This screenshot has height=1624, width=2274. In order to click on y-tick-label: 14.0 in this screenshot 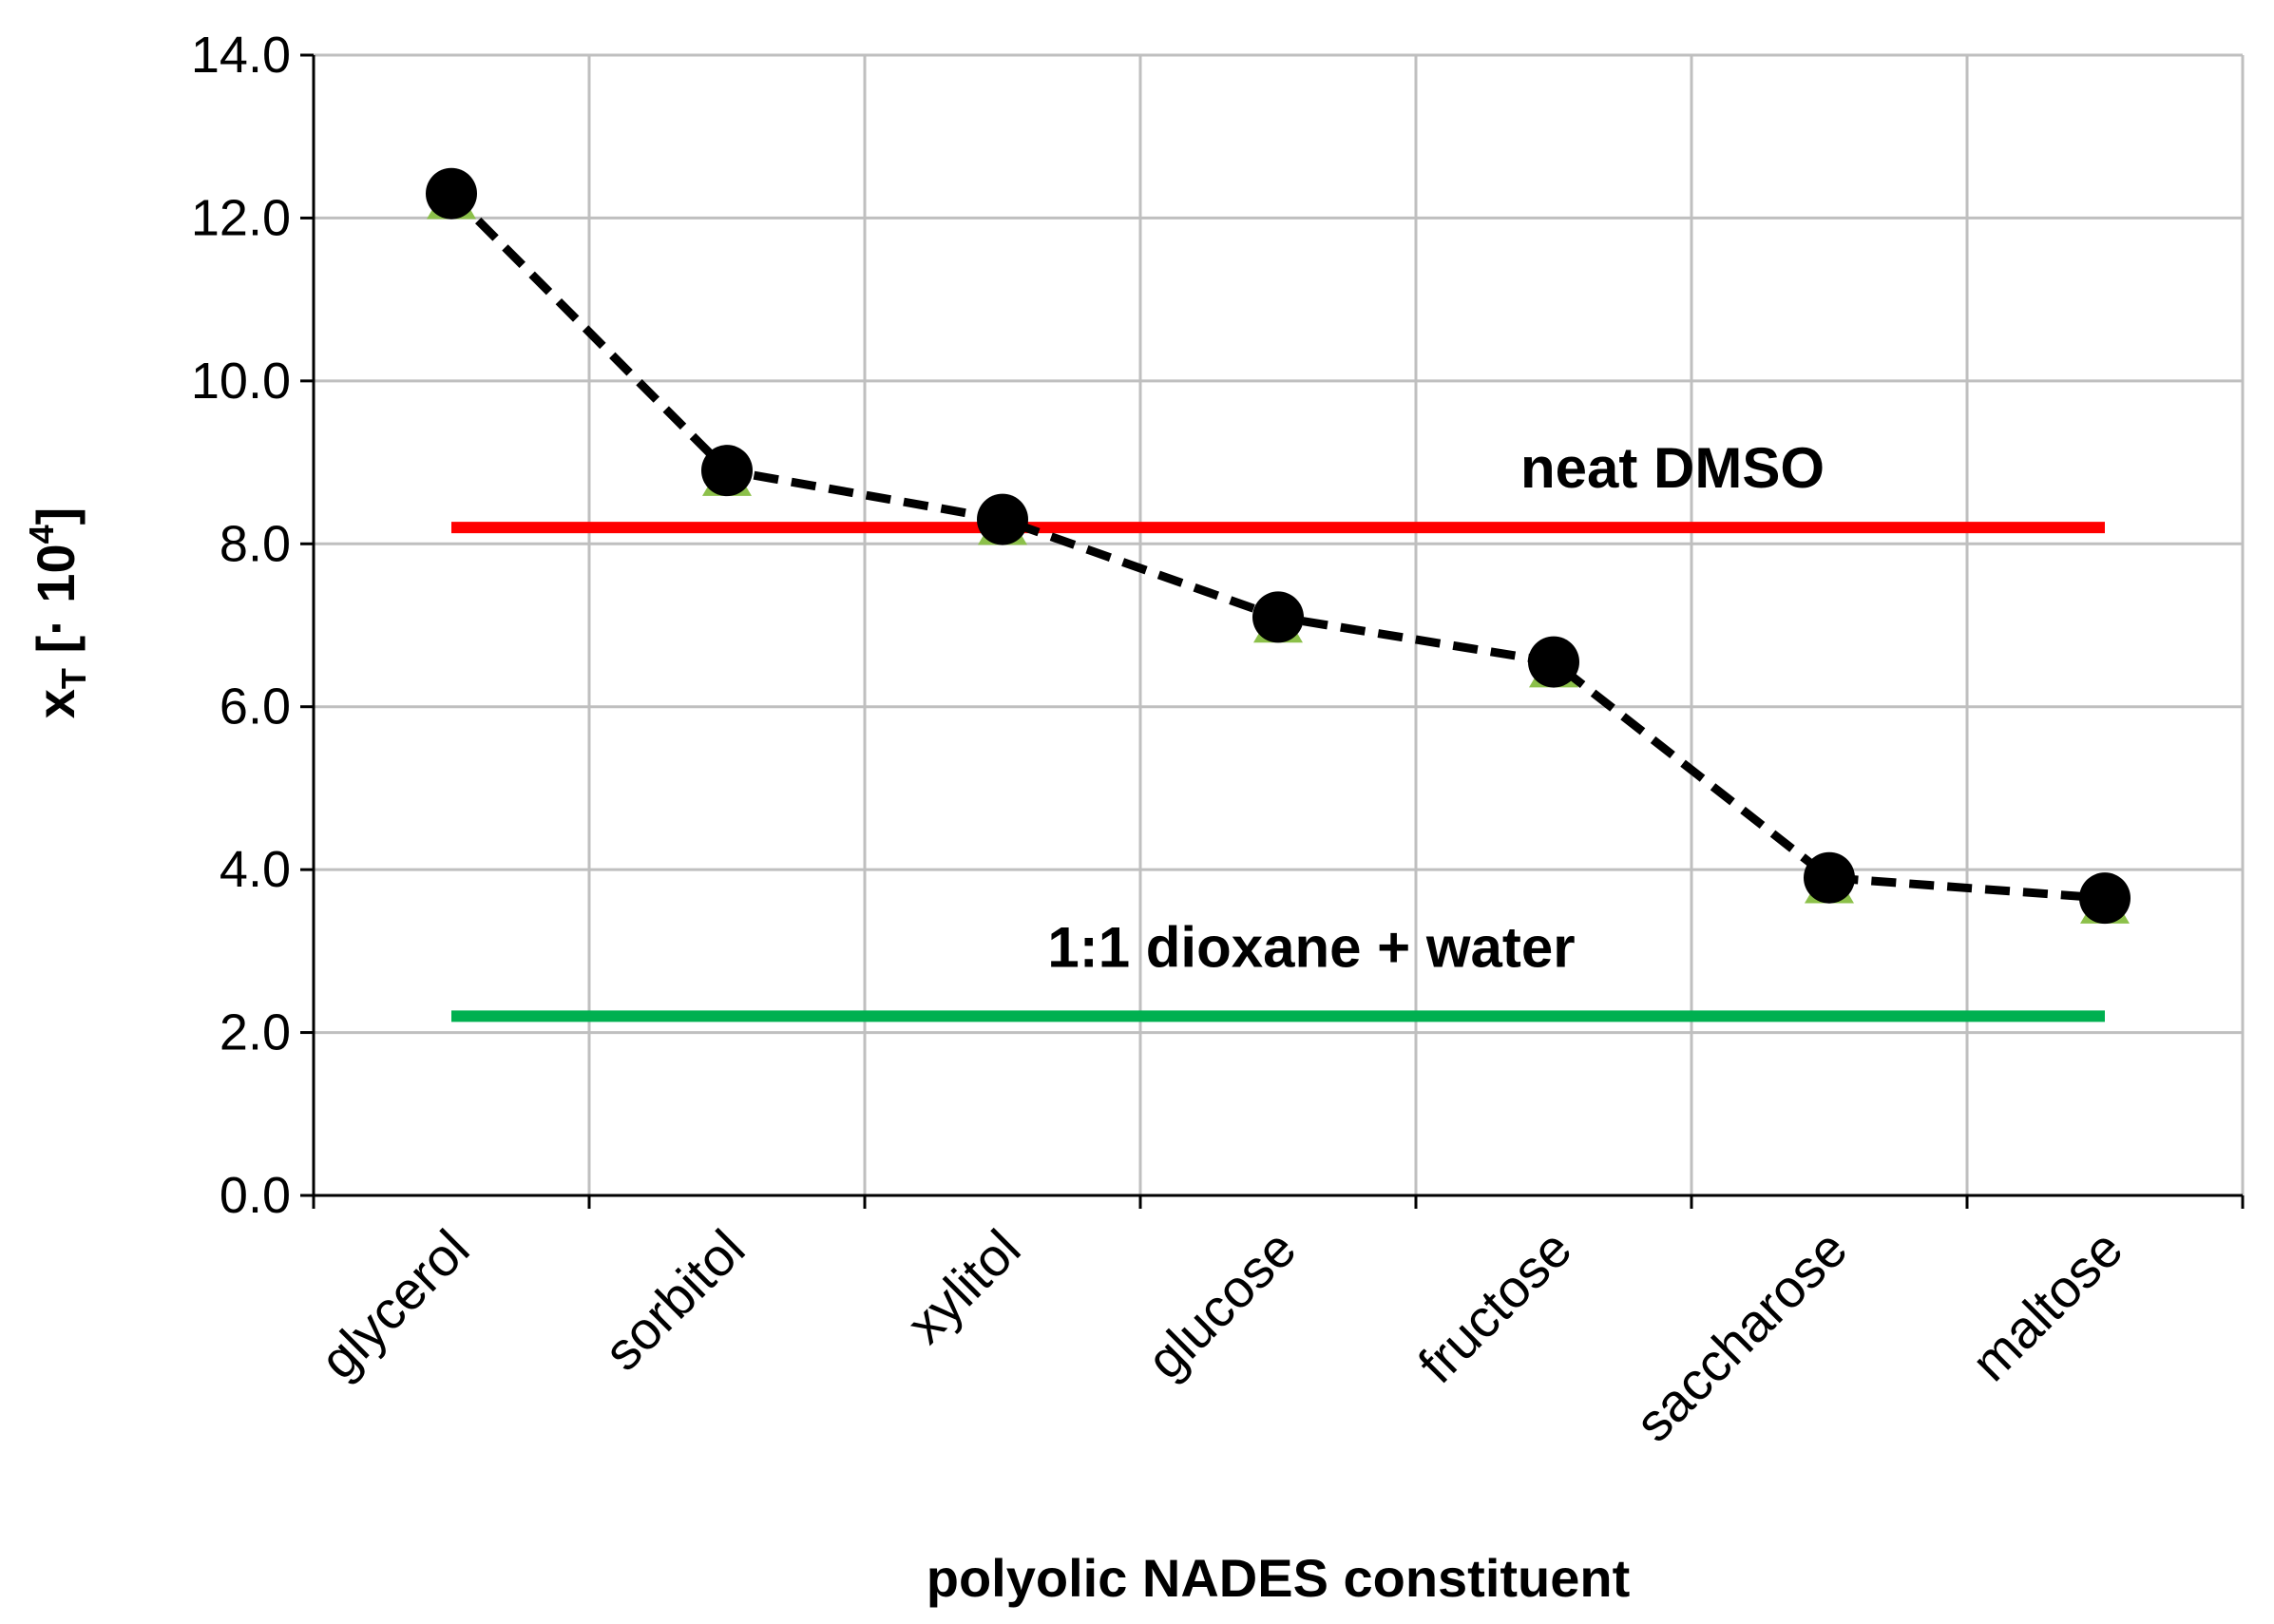, I will do `click(241, 55)`.